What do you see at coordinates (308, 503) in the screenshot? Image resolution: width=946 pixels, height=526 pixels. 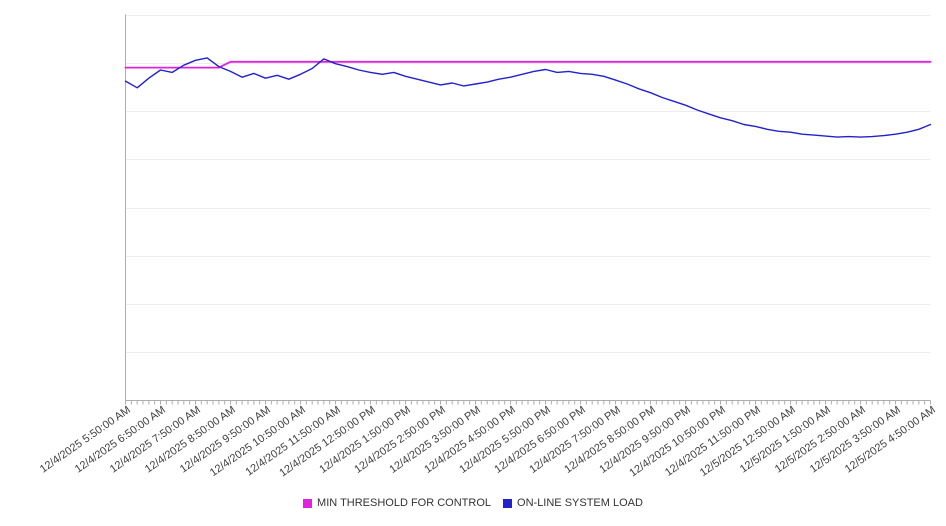 I see `min-threshold-swatch` at bounding box center [308, 503].